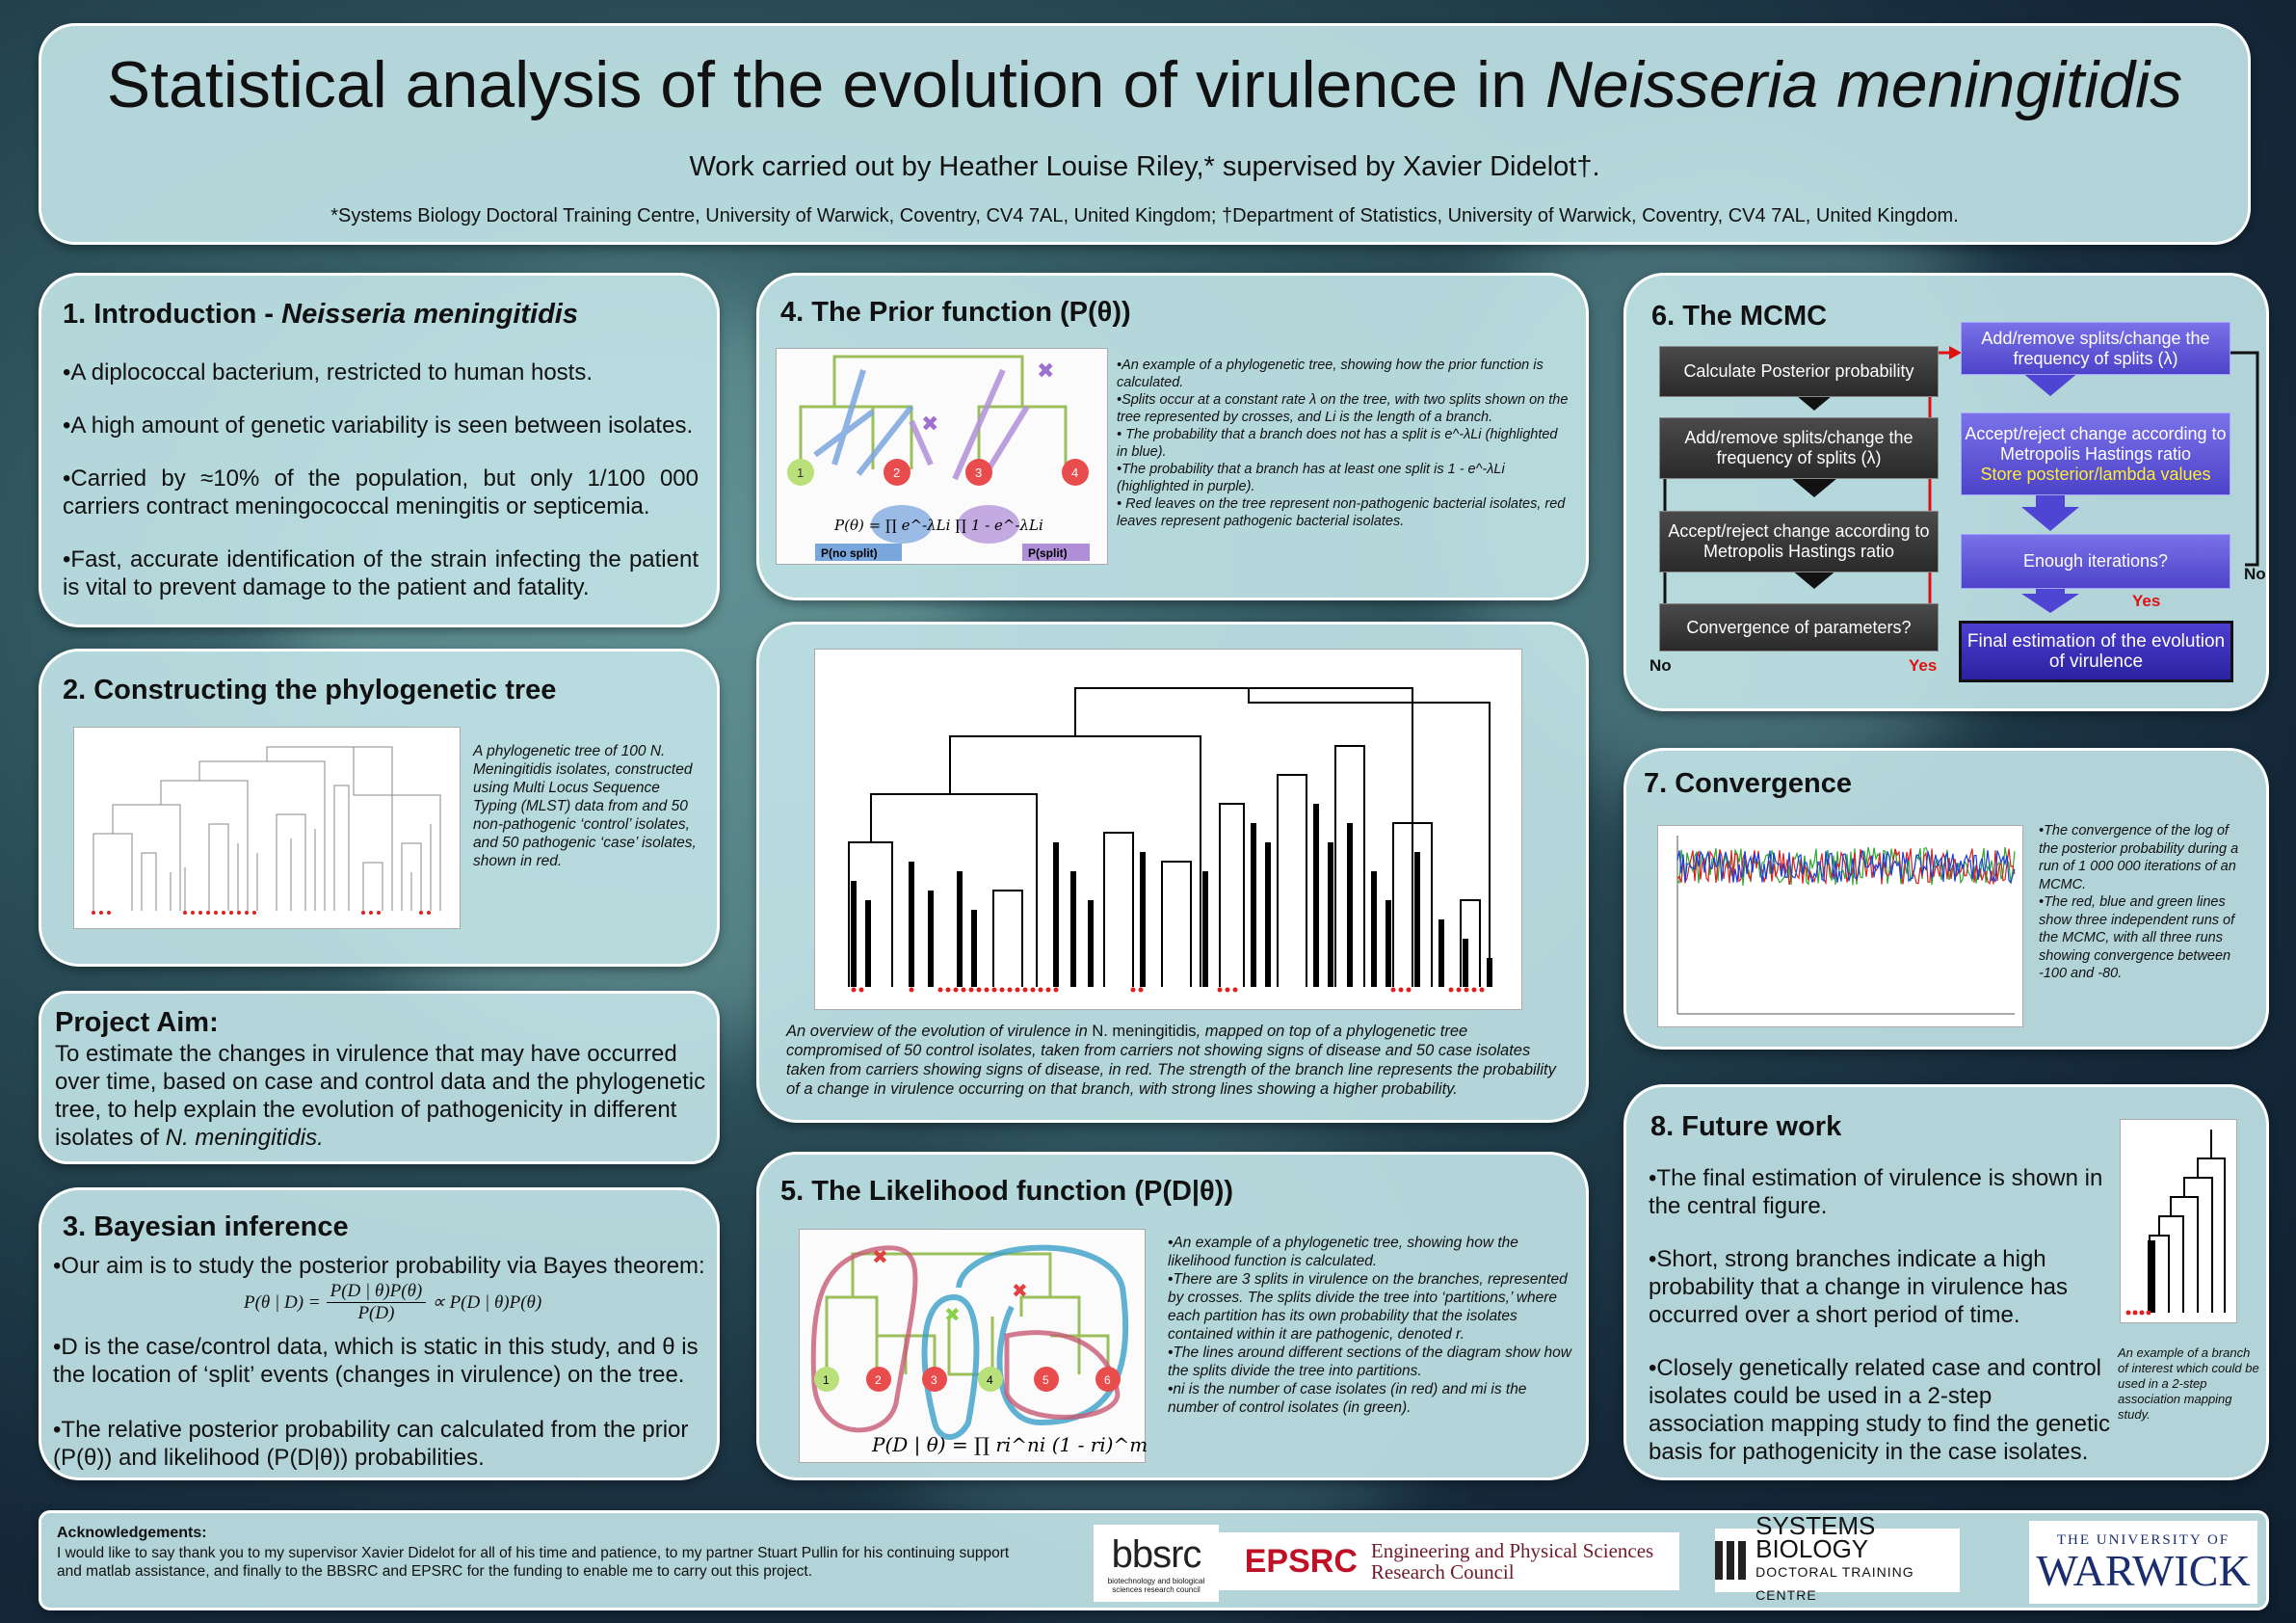 The width and height of the screenshot is (2296, 1623). Describe the element at coordinates (878, 1380) in the screenshot. I see `leaf-label: 2` at that location.